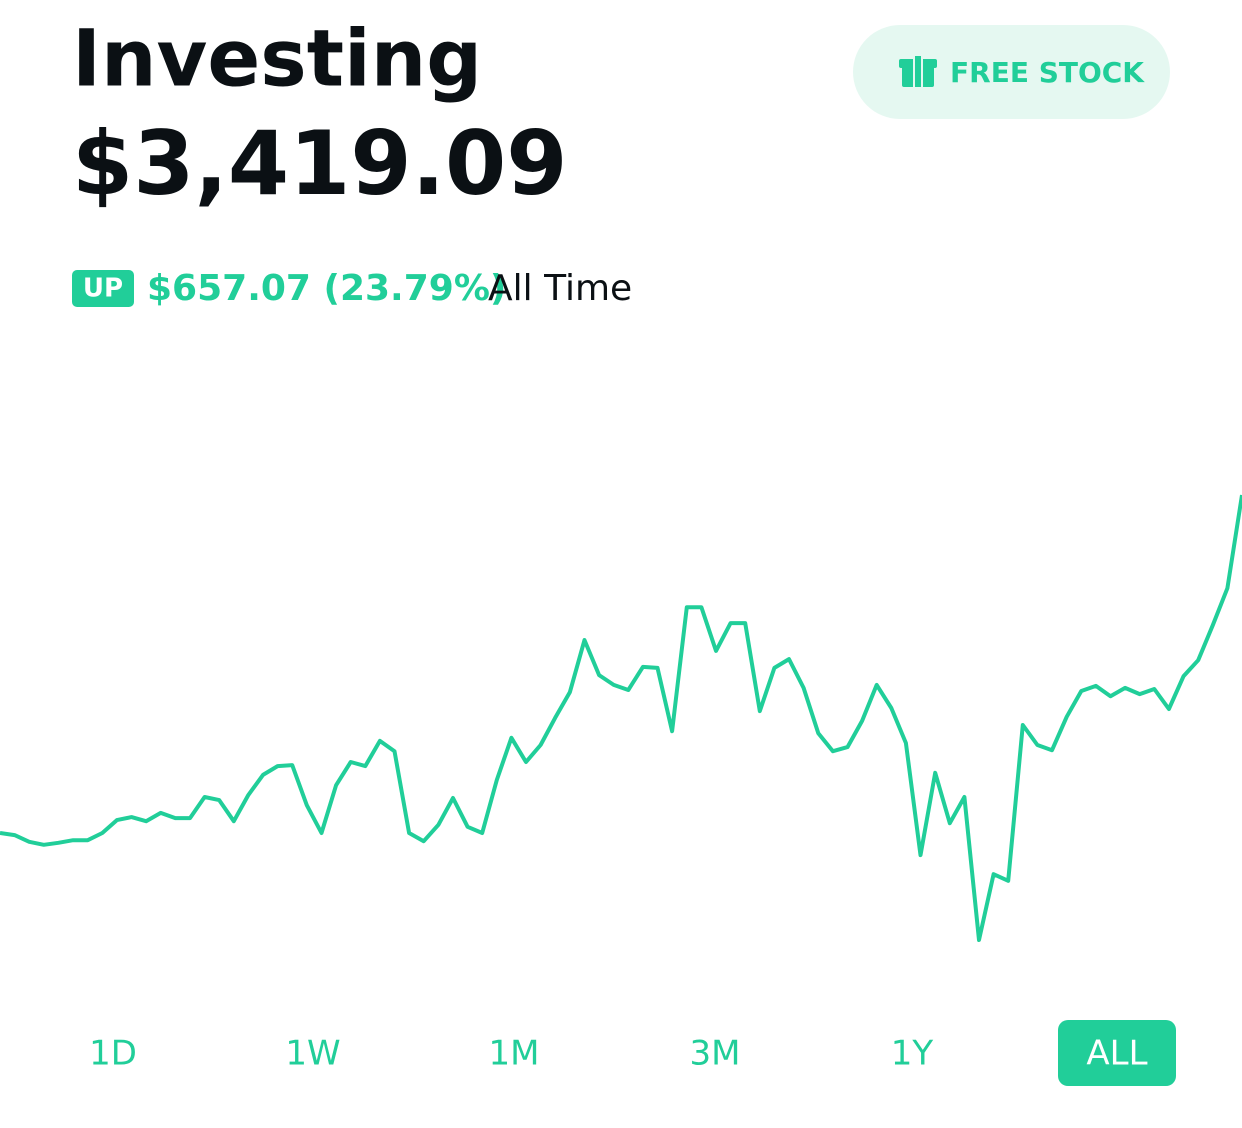 The width and height of the screenshot is (1242, 1128). What do you see at coordinates (277, 59) in the screenshot?
I see `title: Investing` at bounding box center [277, 59].